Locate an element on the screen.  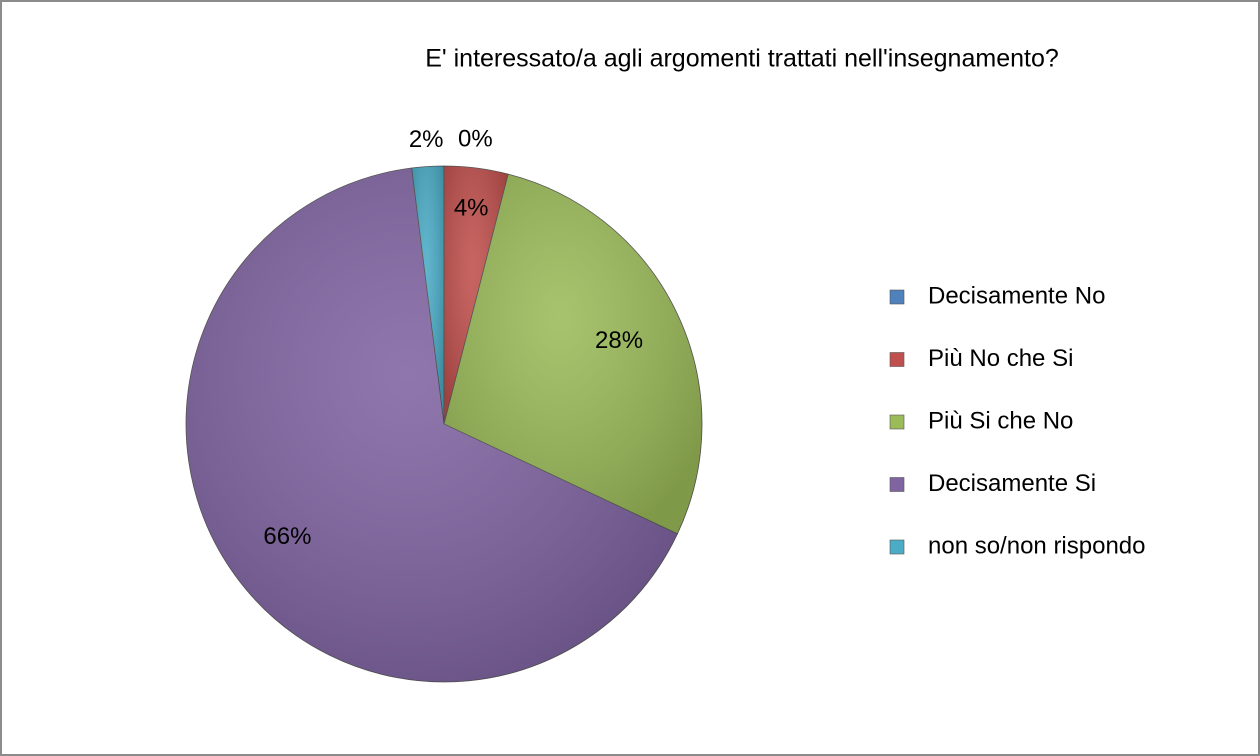
data-label: 66% is located at coordinates (287, 536).